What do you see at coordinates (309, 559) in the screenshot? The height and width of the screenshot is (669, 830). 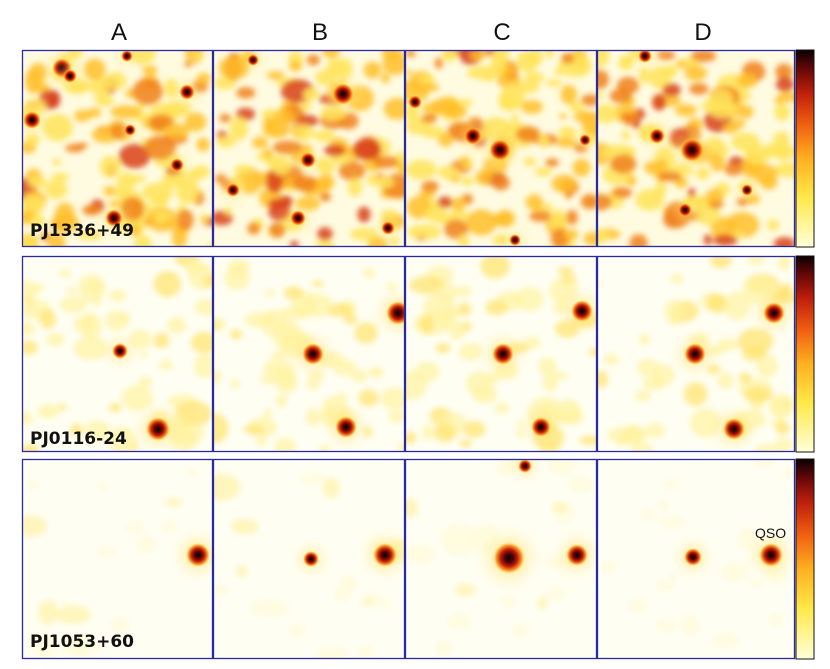 I see `panel-row3-col-b` at bounding box center [309, 559].